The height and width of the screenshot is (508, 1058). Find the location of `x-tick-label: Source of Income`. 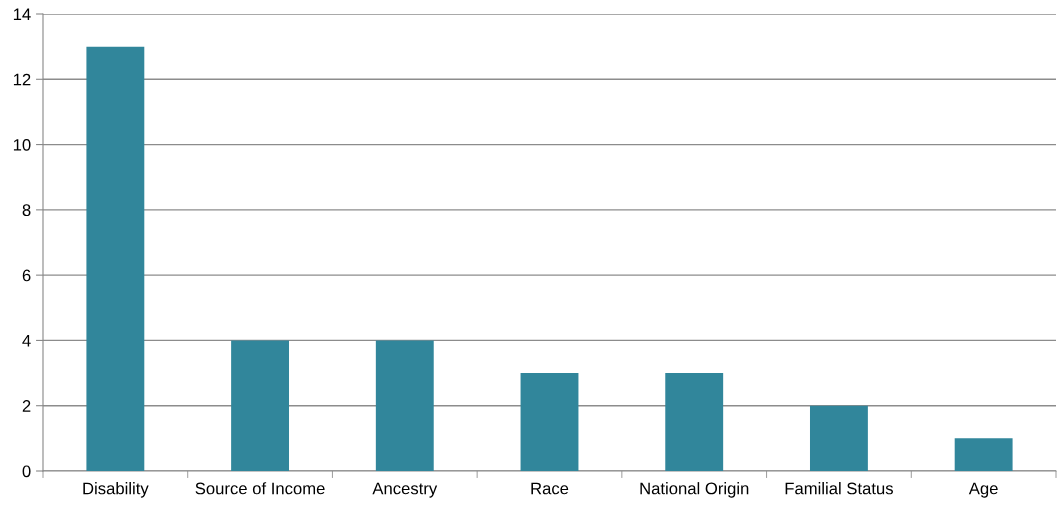

x-tick-label: Source of Income is located at coordinates (260, 488).